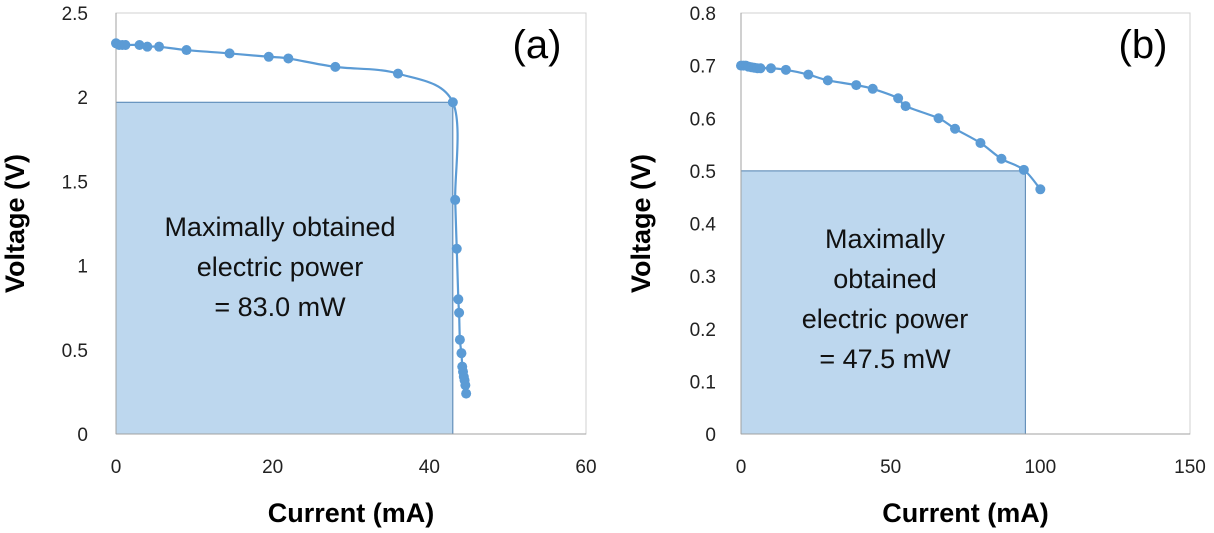 The width and height of the screenshot is (1214, 533). What do you see at coordinates (885, 279) in the screenshot?
I see `power-annotation-line: obtained` at bounding box center [885, 279].